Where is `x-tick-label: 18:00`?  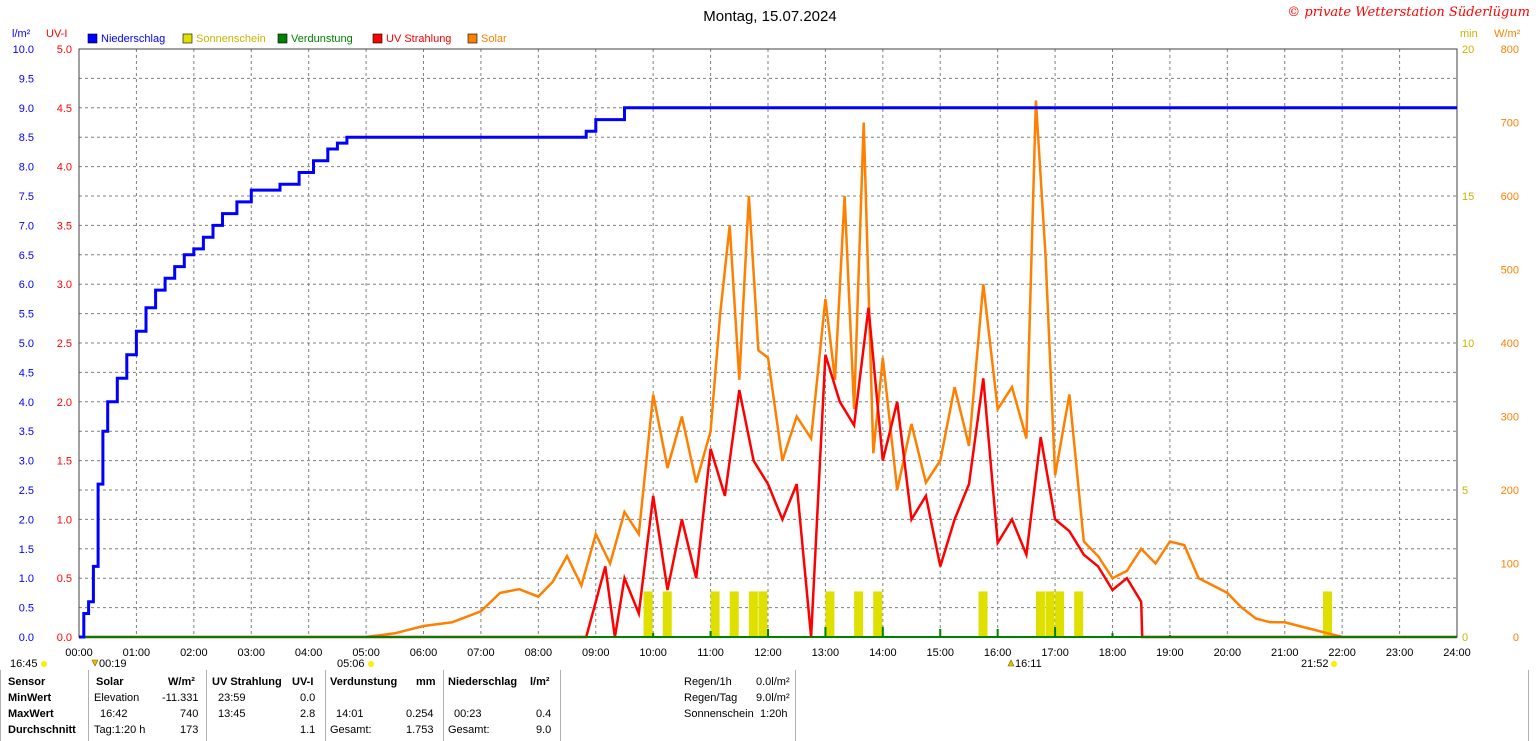
x-tick-label: 18:00 is located at coordinates (1113, 653).